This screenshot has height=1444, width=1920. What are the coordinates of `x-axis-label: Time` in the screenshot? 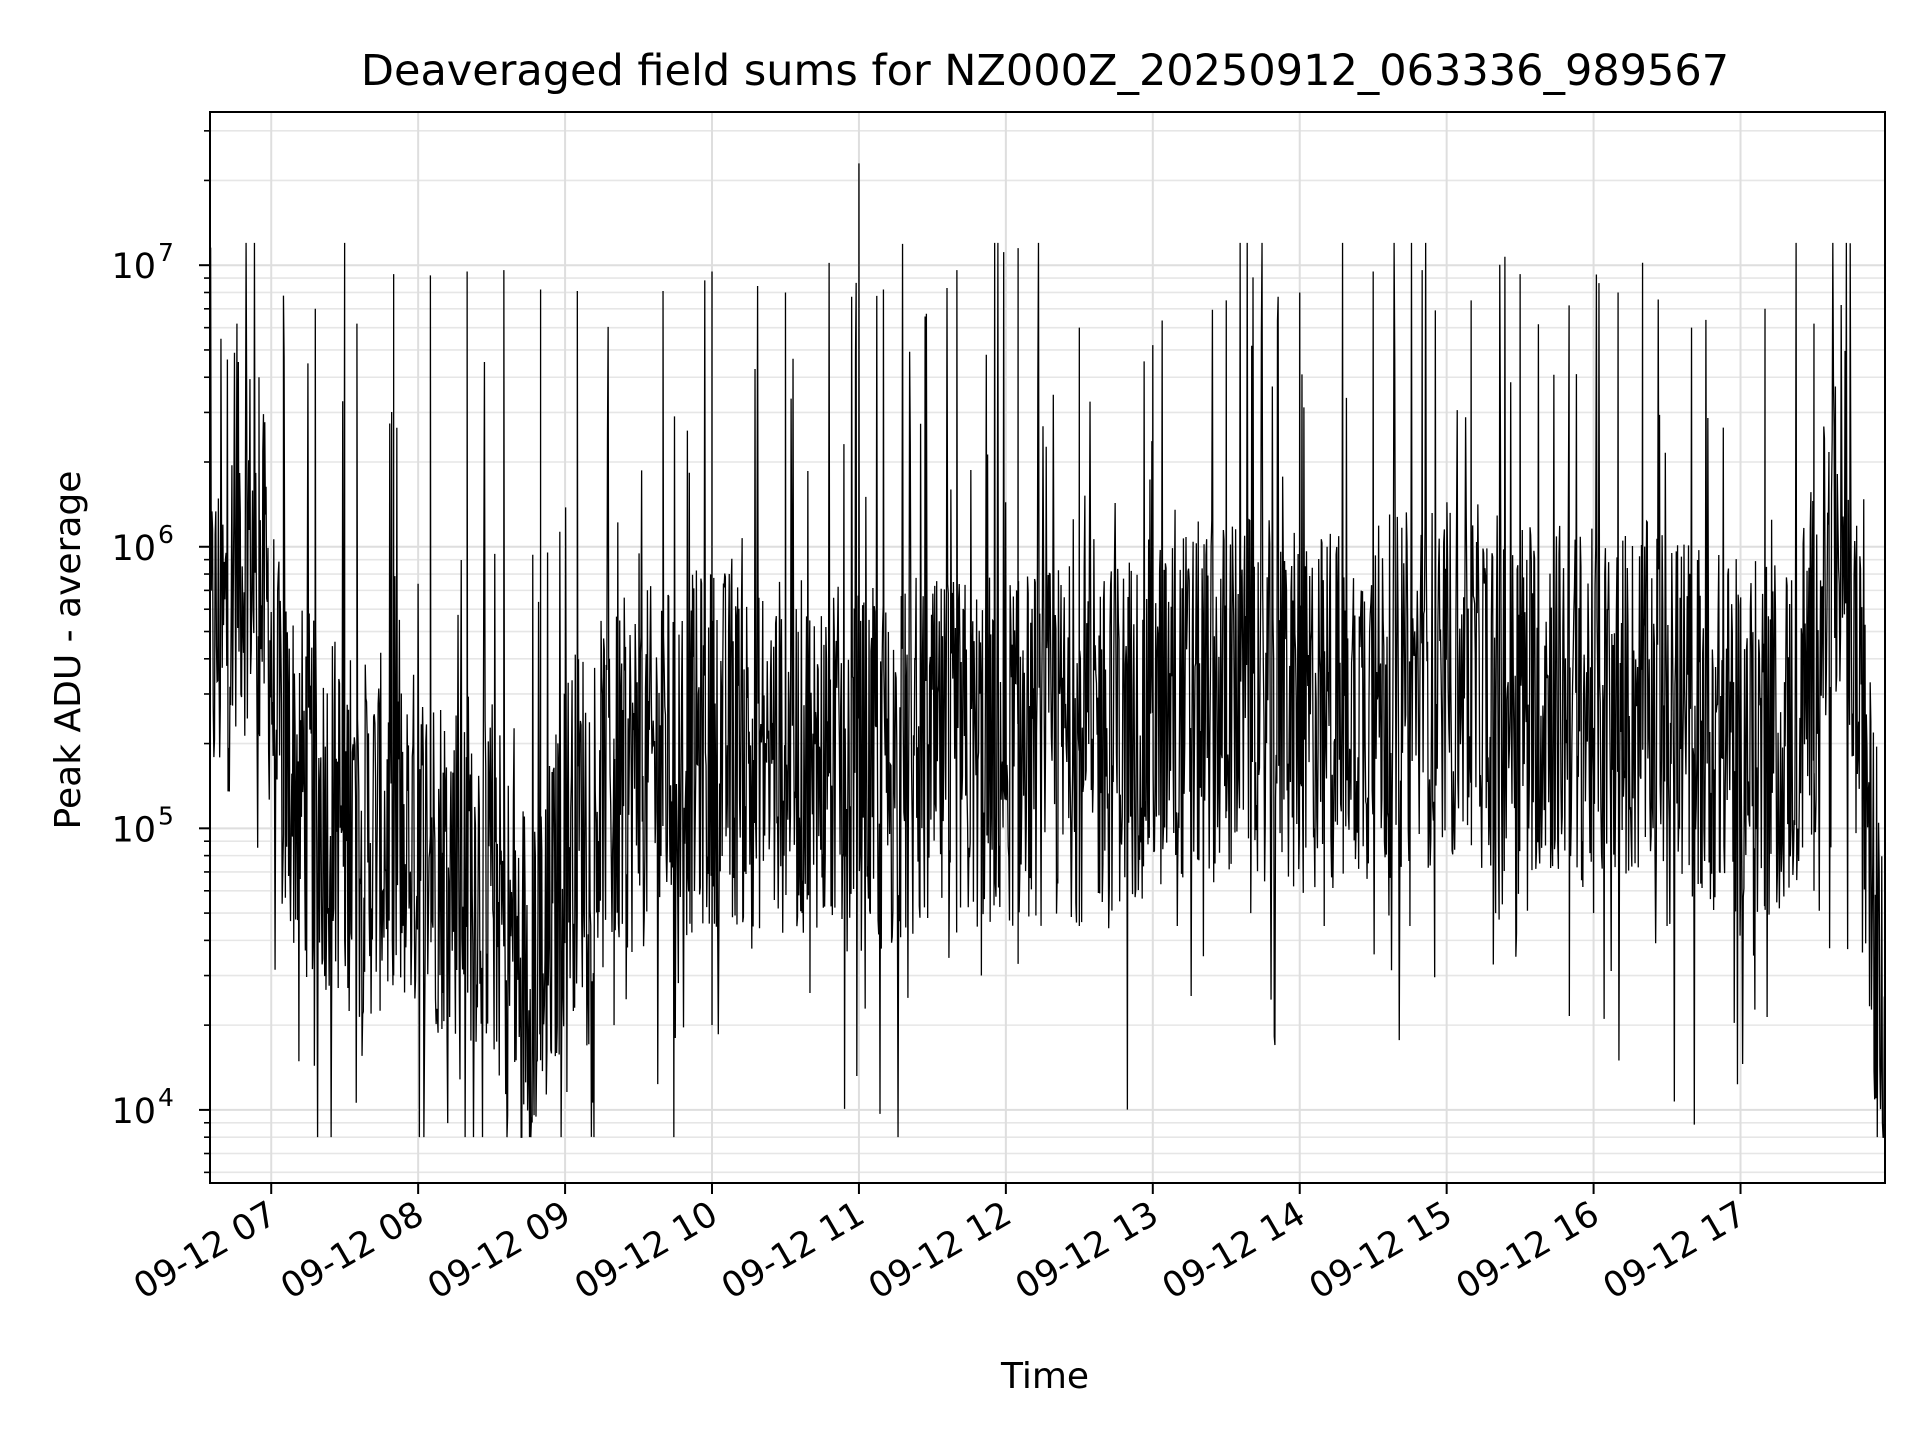 It's located at (1044, 1376).